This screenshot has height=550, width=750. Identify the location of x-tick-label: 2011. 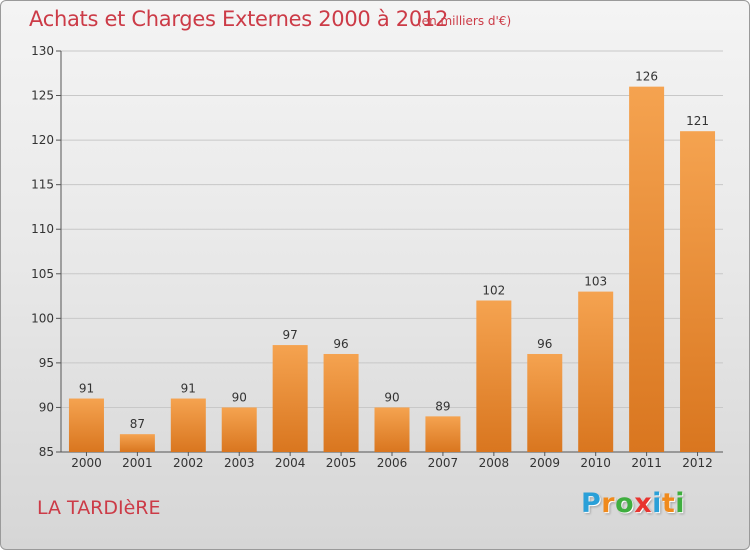
(646, 463).